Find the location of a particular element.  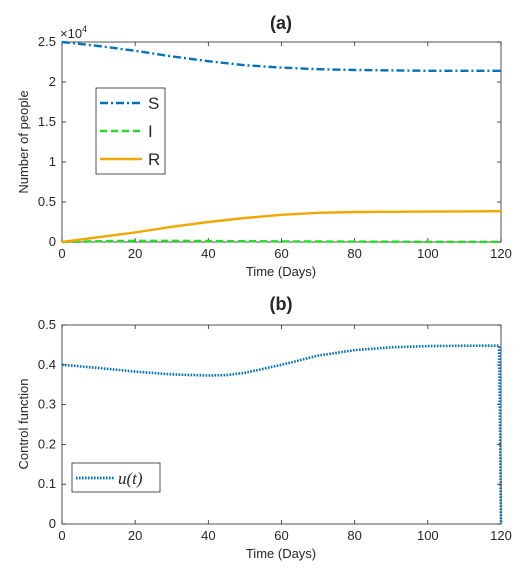

legend-label: R is located at coordinates (154, 159).